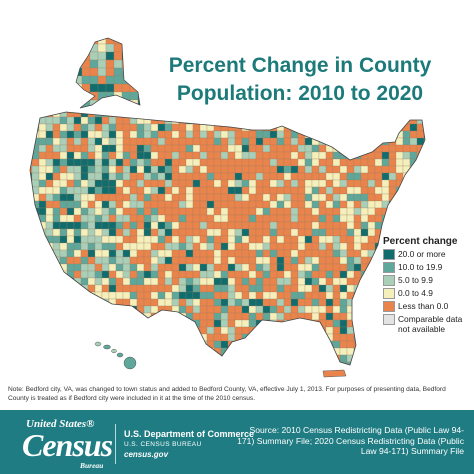 Image resolution: width=474 pixels, height=474 pixels. What do you see at coordinates (146, 454) in the screenshot?
I see `website-link: census.gov` at bounding box center [146, 454].